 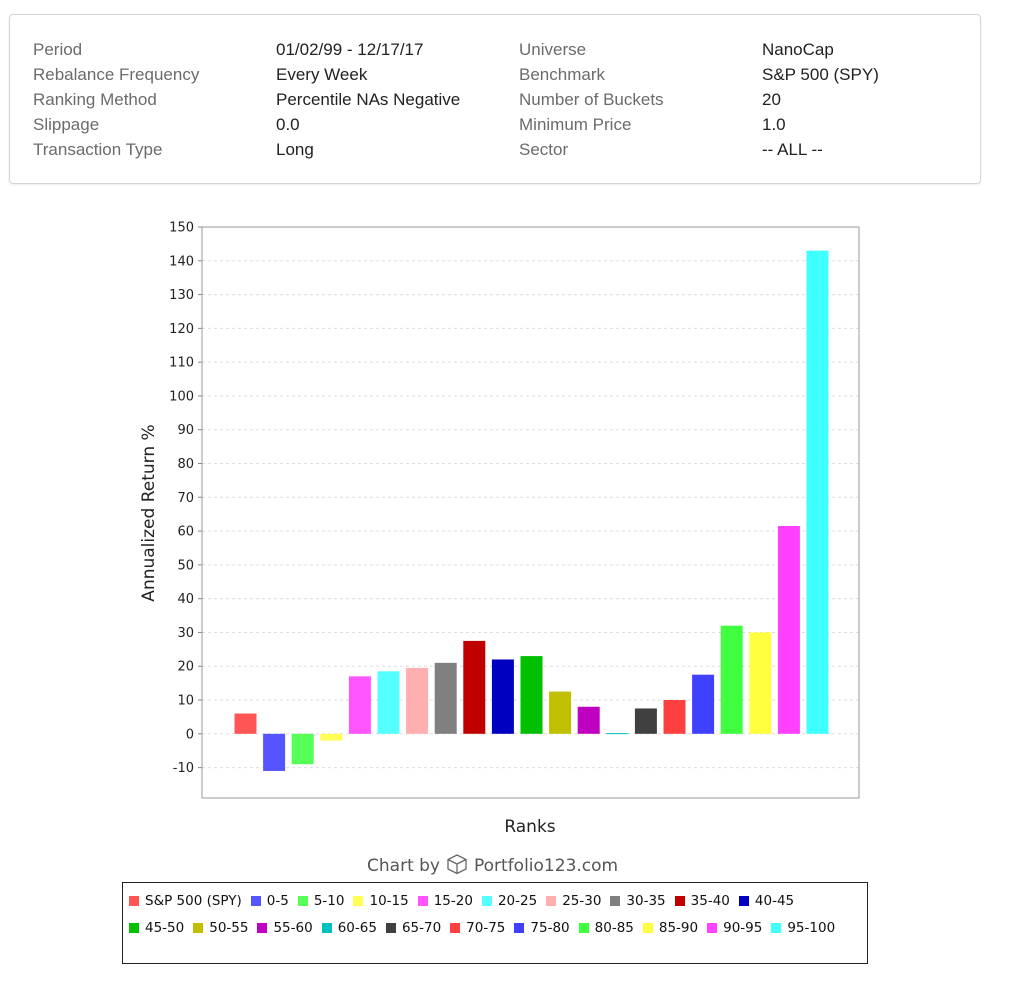 What do you see at coordinates (193, 900) in the screenshot?
I see `legend-label: S&P 500 (SPY)` at bounding box center [193, 900].